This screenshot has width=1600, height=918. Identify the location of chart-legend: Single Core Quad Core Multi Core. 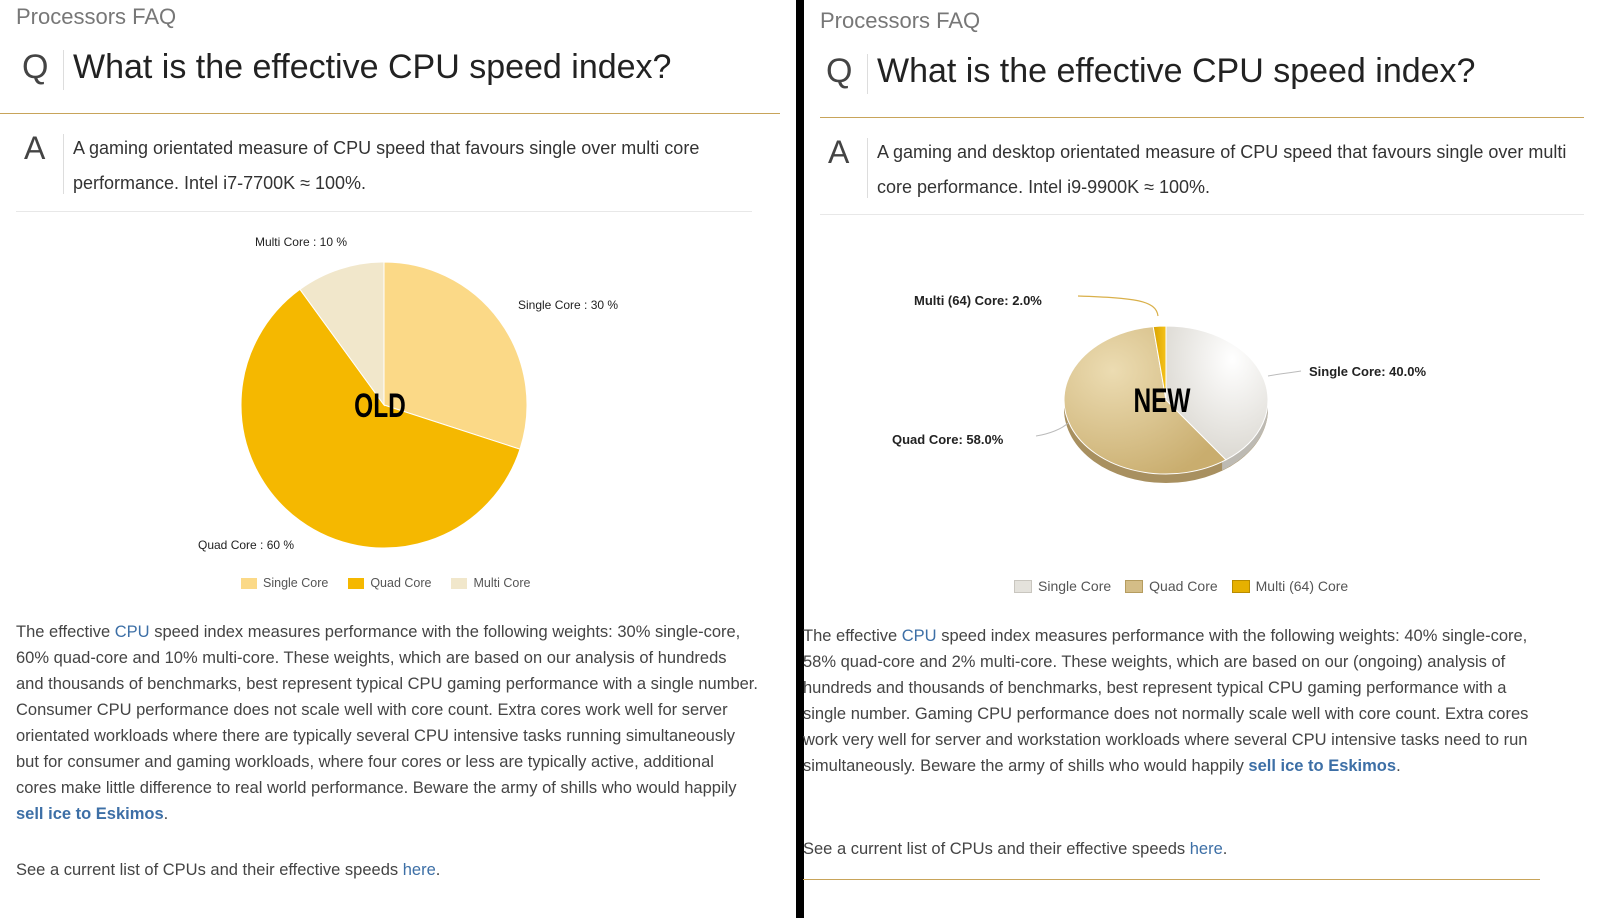
(385, 583).